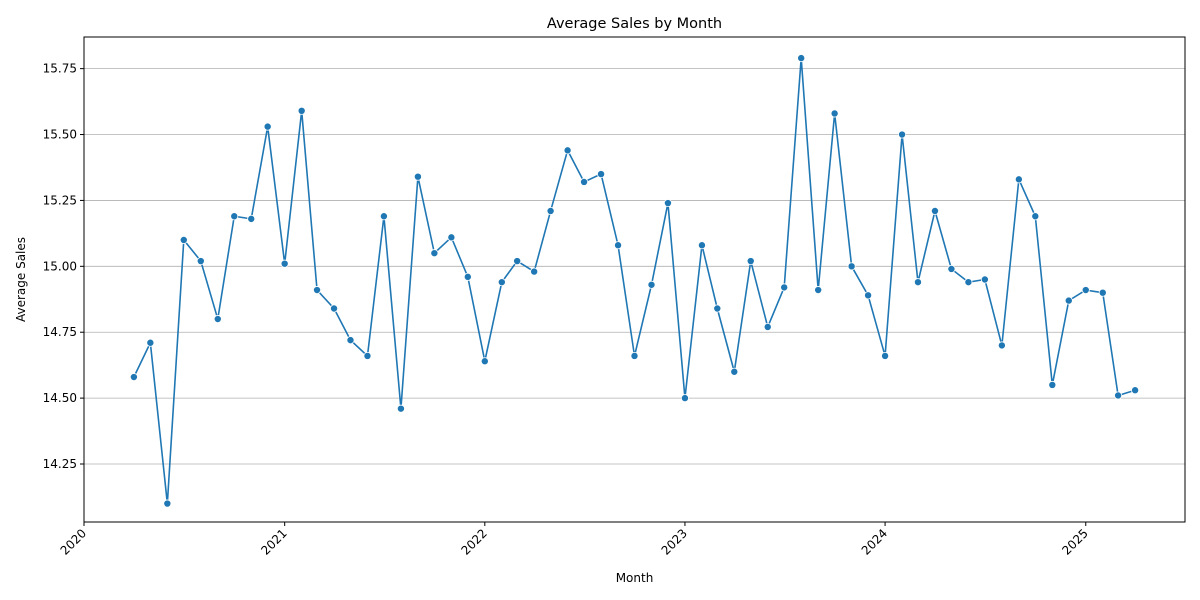 The image size is (1200, 600). I want to click on y-tick-label: 15.00, so click(60, 266).